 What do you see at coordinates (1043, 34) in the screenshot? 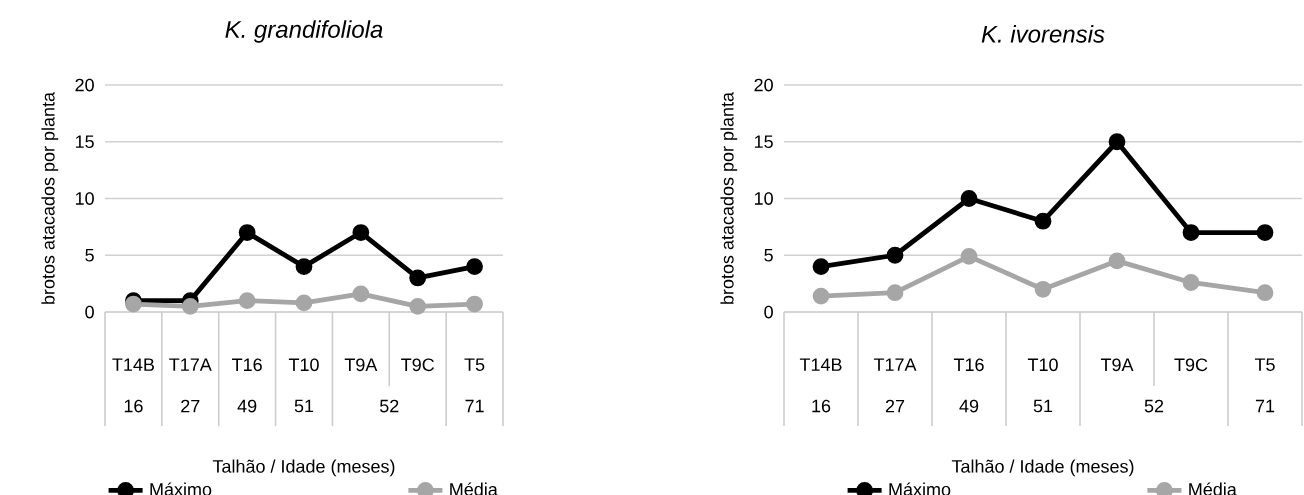
I see `chart-title: K. ivorensis` at bounding box center [1043, 34].